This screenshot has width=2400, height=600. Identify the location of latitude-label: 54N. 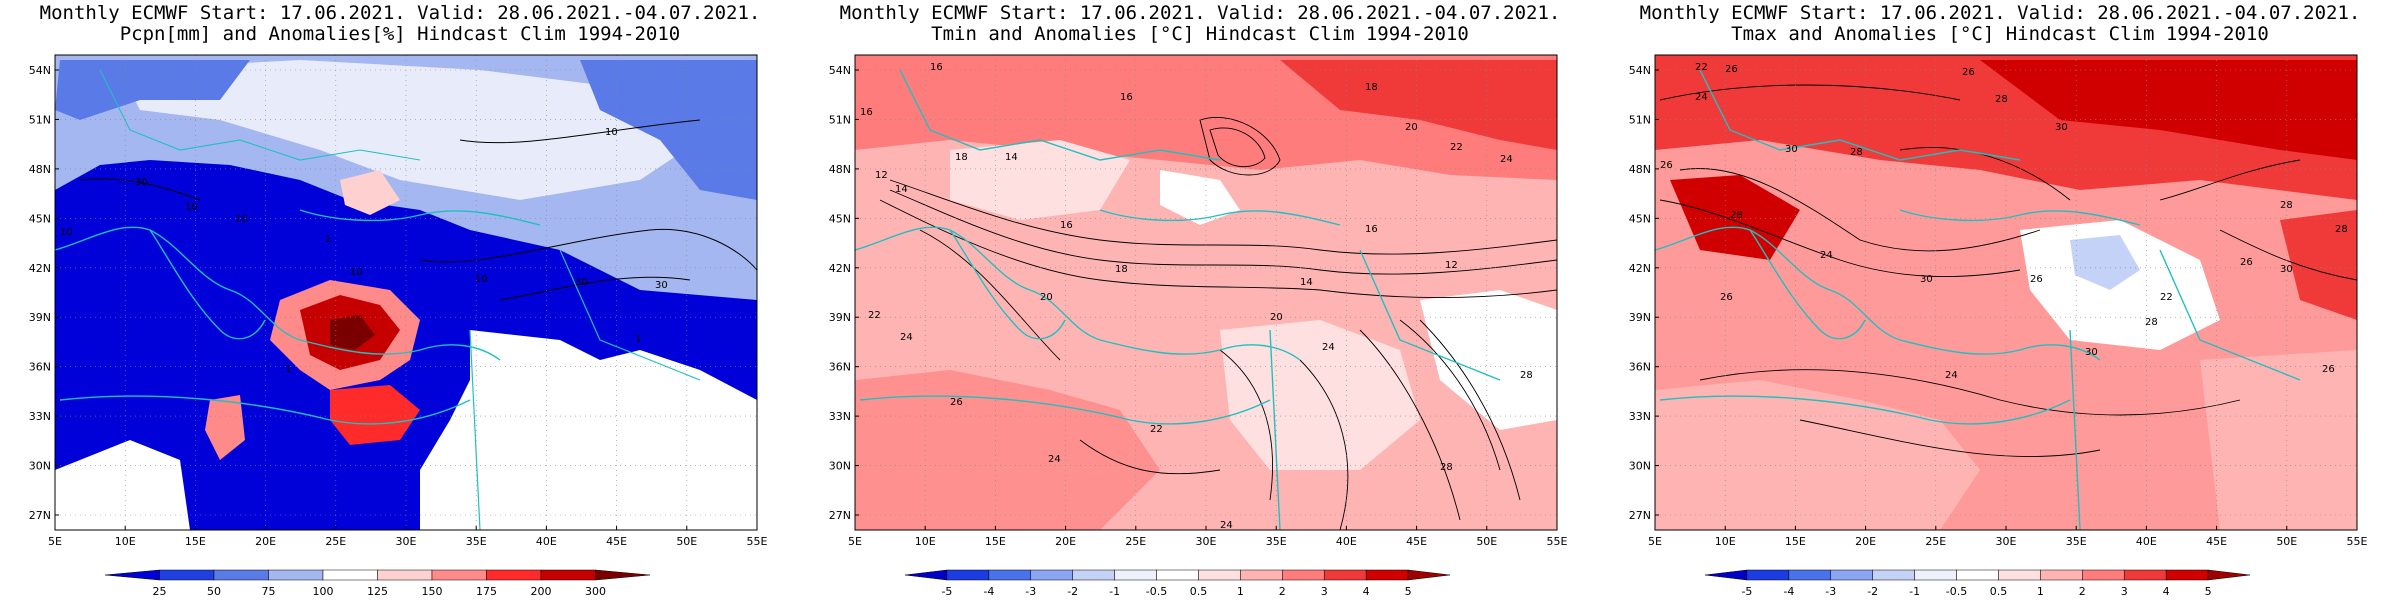
(840, 70).